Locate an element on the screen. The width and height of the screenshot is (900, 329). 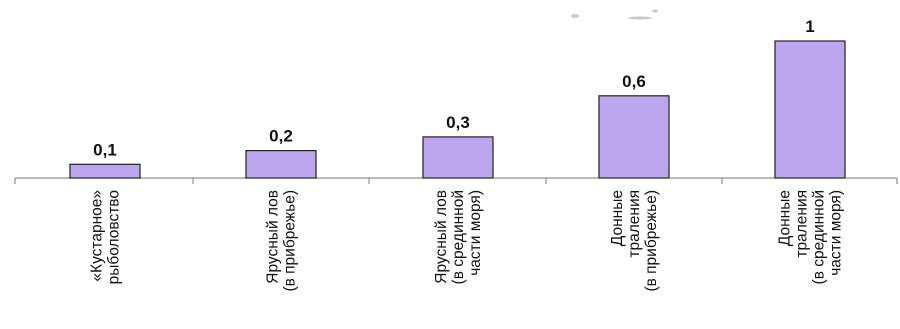
axis-layer is located at coordinates (456, 180).